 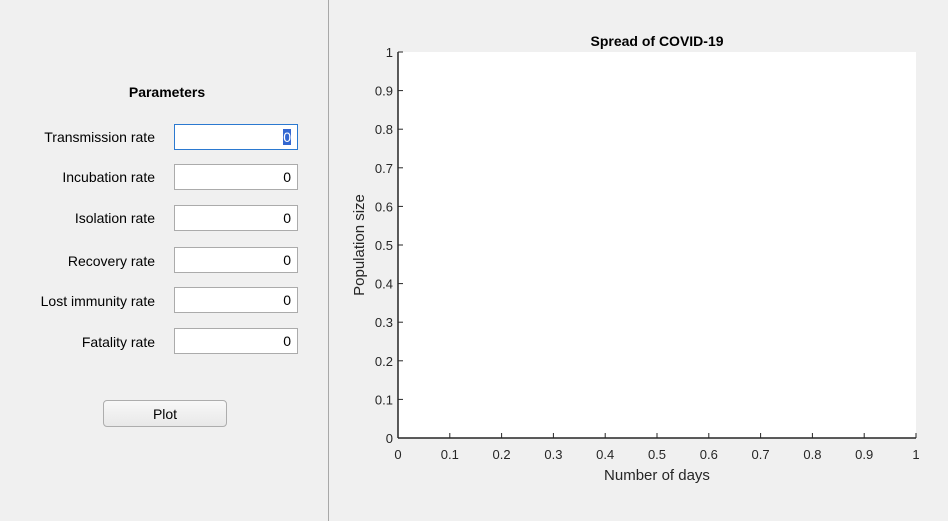 I want to click on x-tick-label: 0, so click(x=397, y=454).